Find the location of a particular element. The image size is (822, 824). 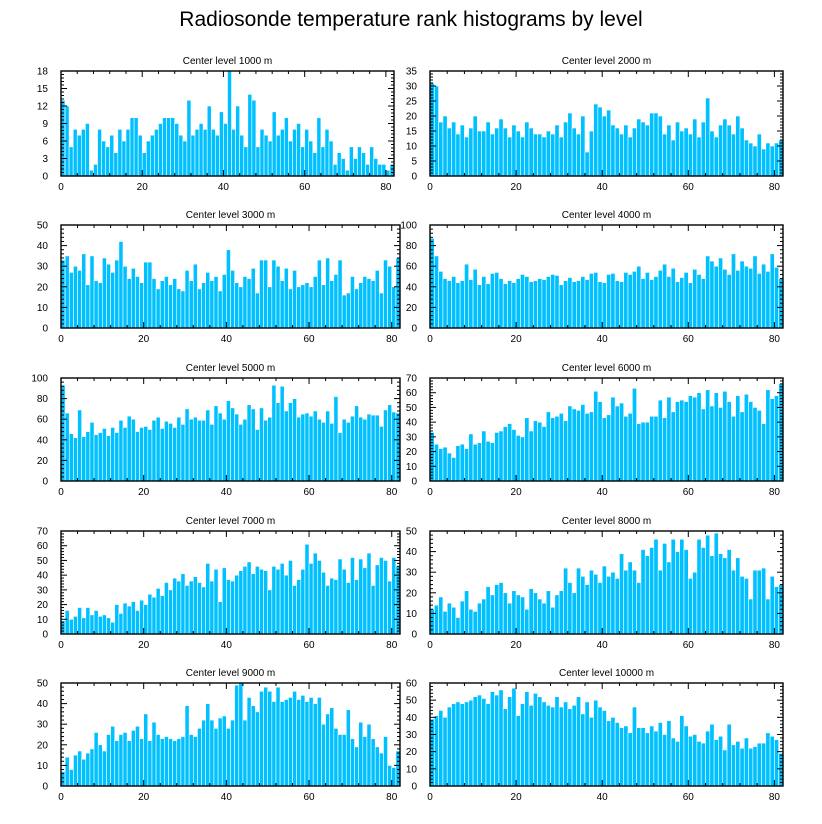

y-tick-label: 10 is located at coordinates (412, 769).